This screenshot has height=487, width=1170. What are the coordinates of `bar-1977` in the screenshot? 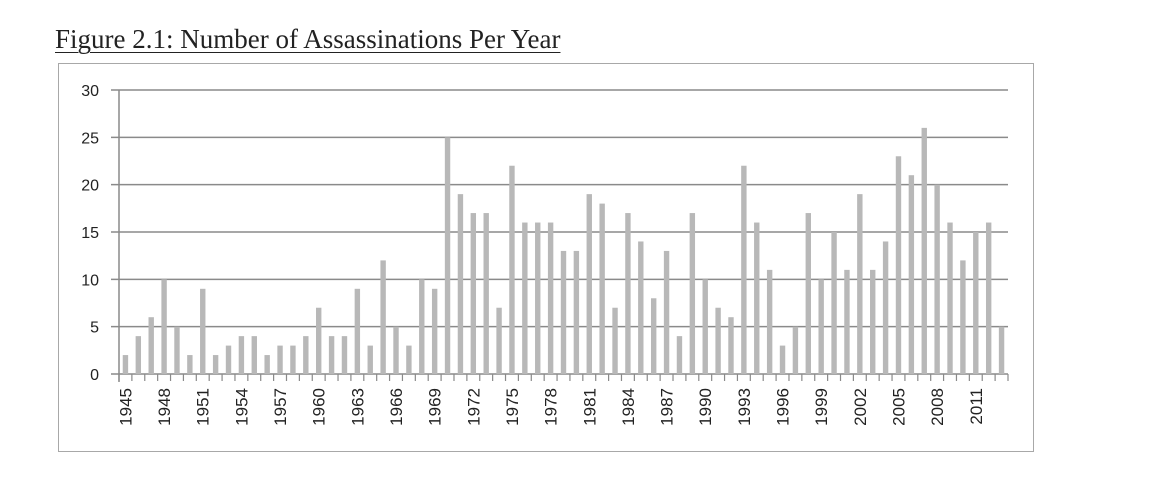 It's located at (538, 298).